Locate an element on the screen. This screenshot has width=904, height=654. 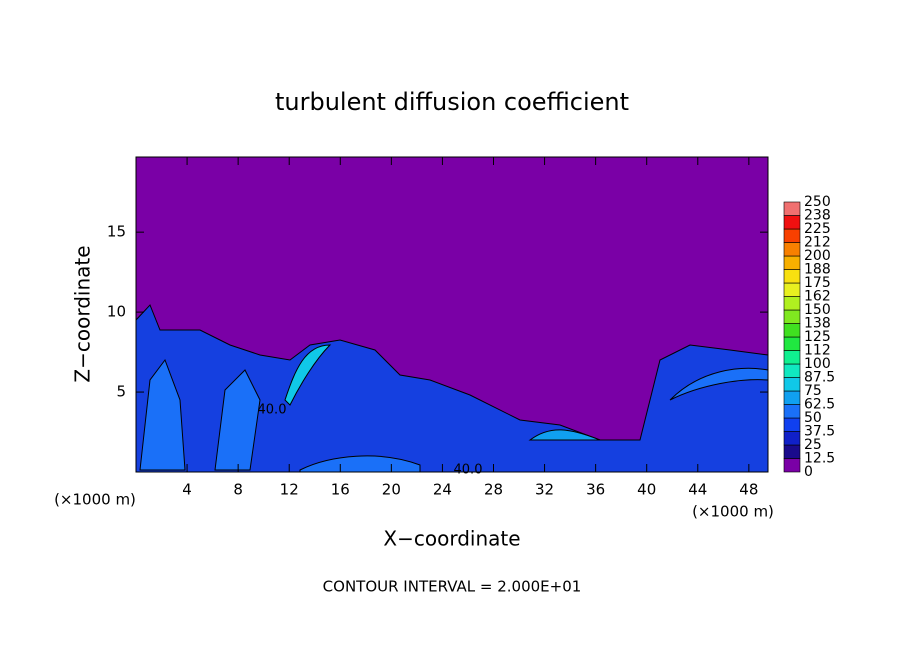
colorbar-tick-label: 0 is located at coordinates (808, 472).